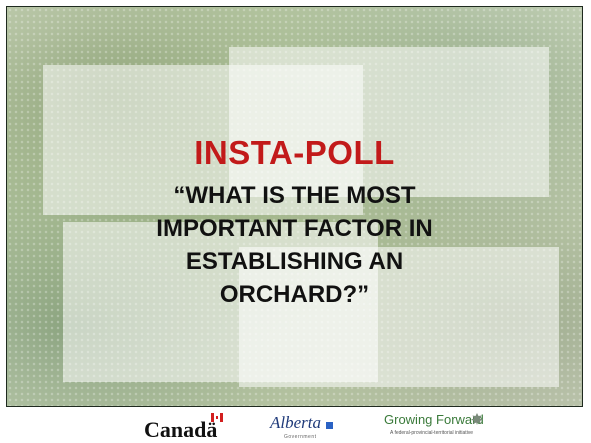 The width and height of the screenshot is (591, 443). What do you see at coordinates (294, 228) in the screenshot?
I see `poll-question-line: IMPORTANT FACTOR IN` at bounding box center [294, 228].